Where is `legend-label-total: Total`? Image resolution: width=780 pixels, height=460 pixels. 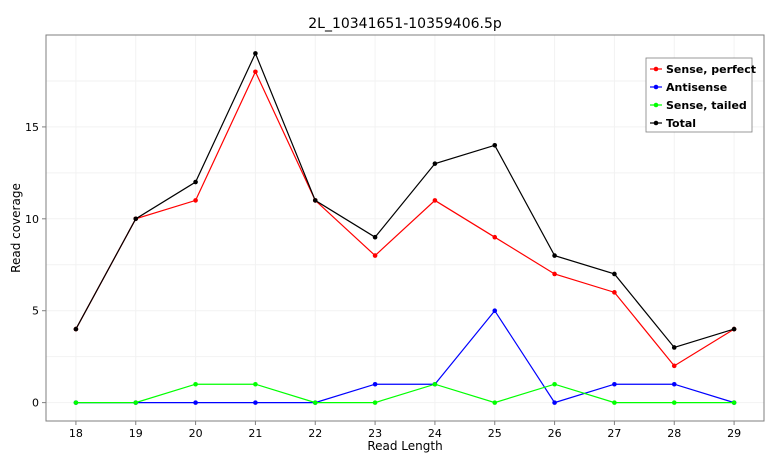 legend-label-total: Total is located at coordinates (681, 123).